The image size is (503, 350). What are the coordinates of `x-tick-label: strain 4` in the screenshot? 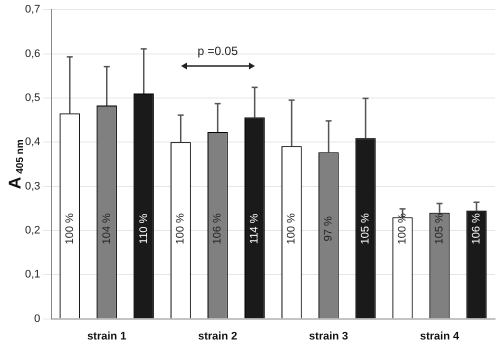 It's located at (440, 336).